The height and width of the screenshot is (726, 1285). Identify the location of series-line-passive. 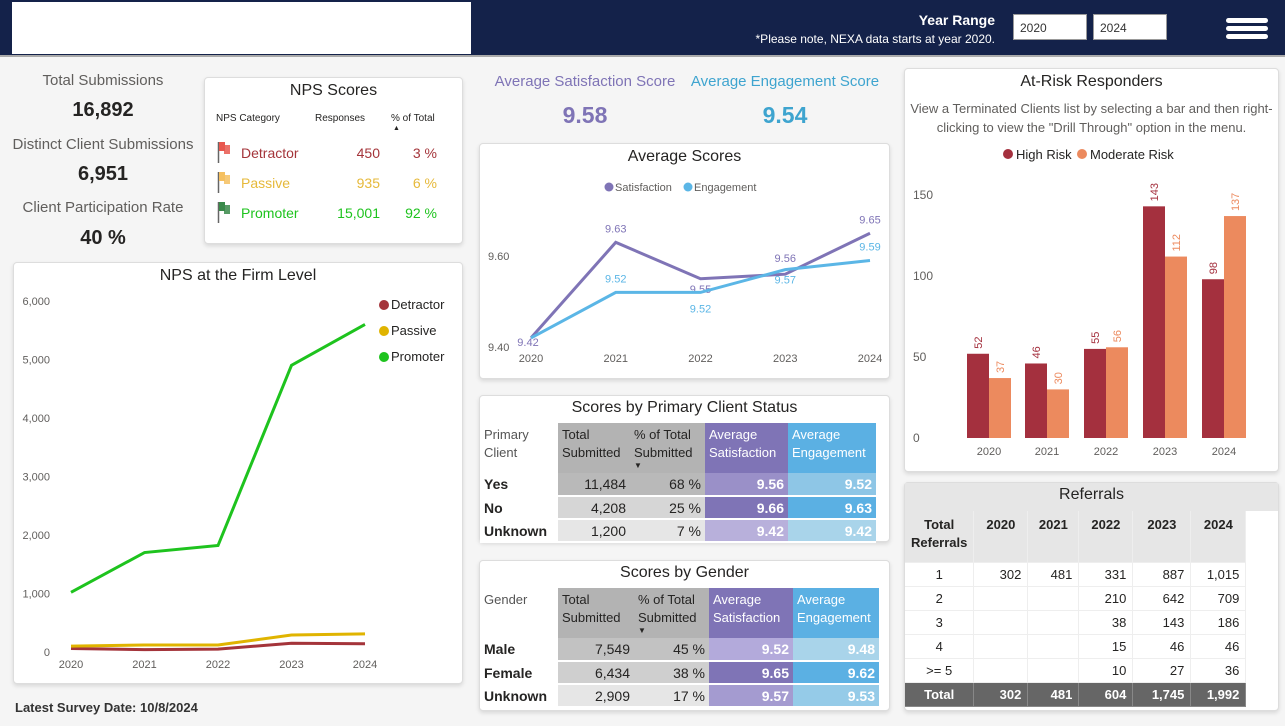
(218, 640).